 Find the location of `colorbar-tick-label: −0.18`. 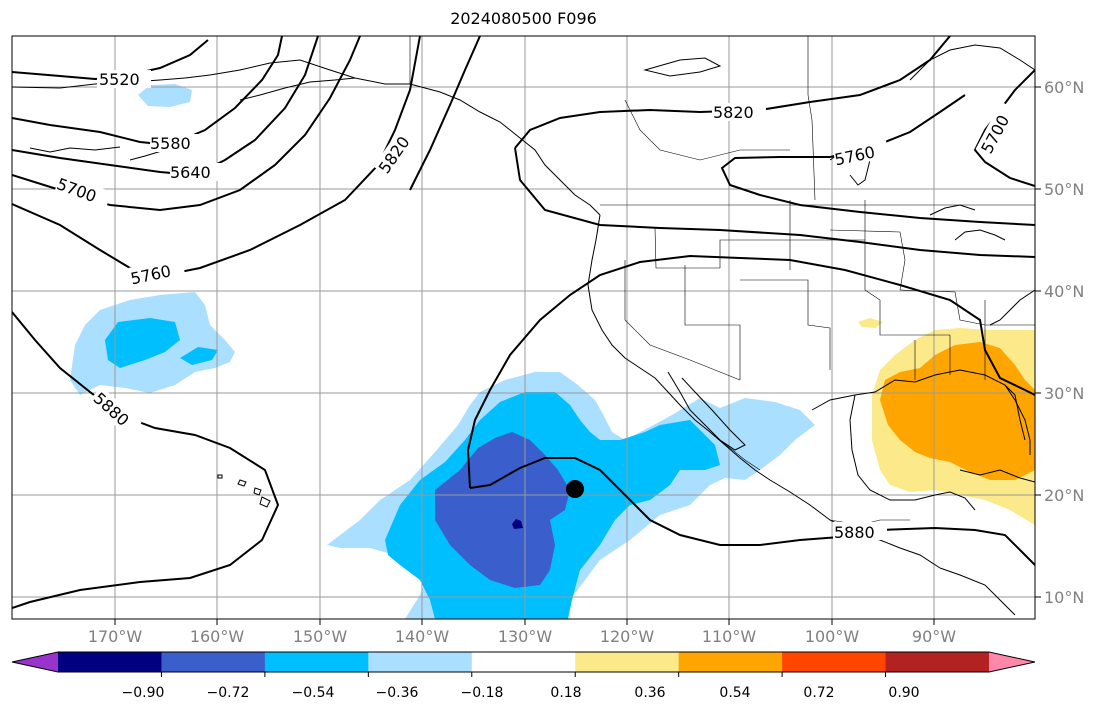

colorbar-tick-label: −0.18 is located at coordinates (482, 693).